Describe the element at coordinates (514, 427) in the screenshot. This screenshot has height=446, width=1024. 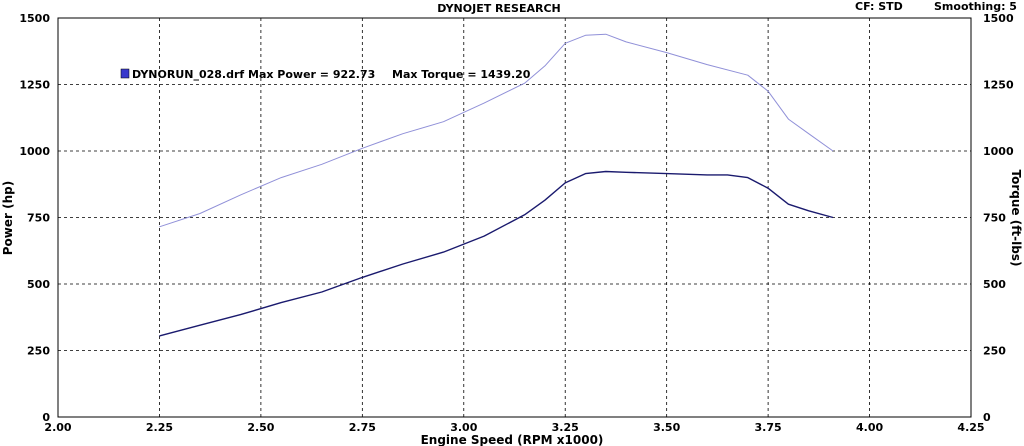
I see `x-tick-labels: 2.00 2.25 2.50 2.75 3.00 3.25 3.50 3.75 4.00 4.25` at that location.